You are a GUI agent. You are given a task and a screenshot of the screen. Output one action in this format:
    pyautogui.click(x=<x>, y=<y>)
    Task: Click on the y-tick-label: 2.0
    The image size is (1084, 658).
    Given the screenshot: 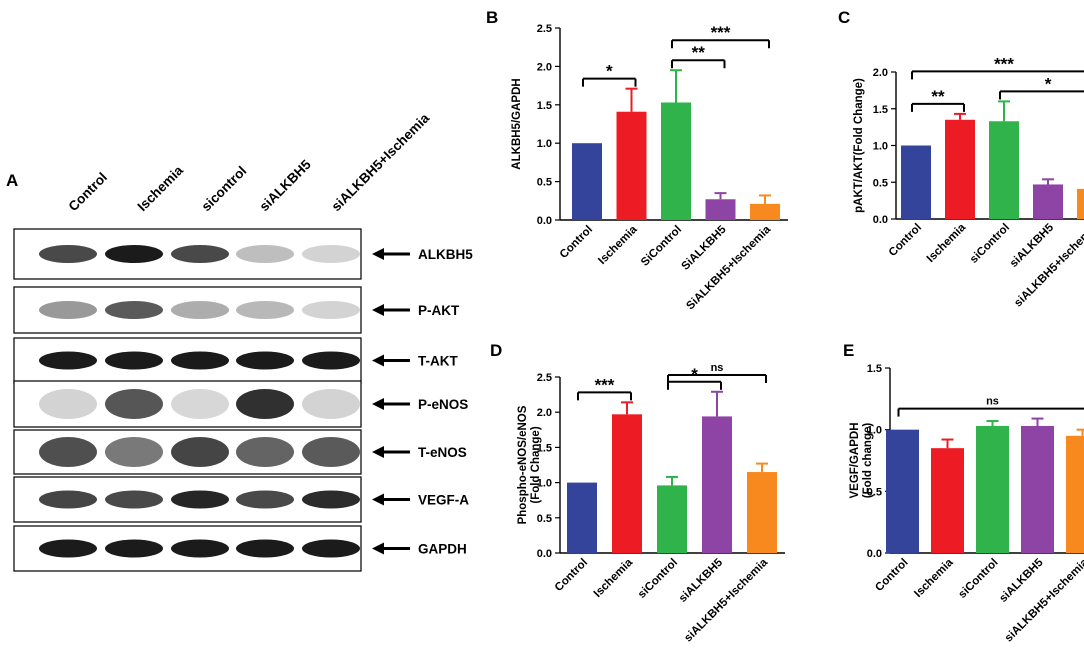 What is the action you would take?
    pyautogui.click(x=544, y=413)
    